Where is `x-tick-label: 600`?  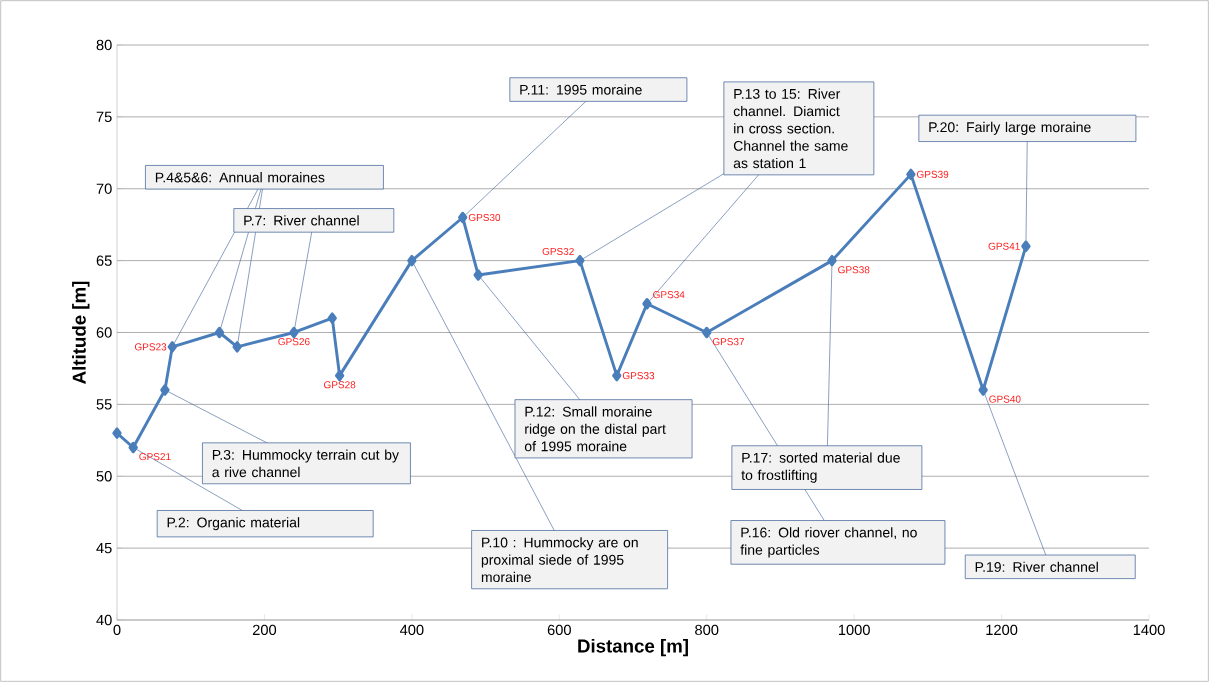
x-tick-label: 600 is located at coordinates (559, 630).